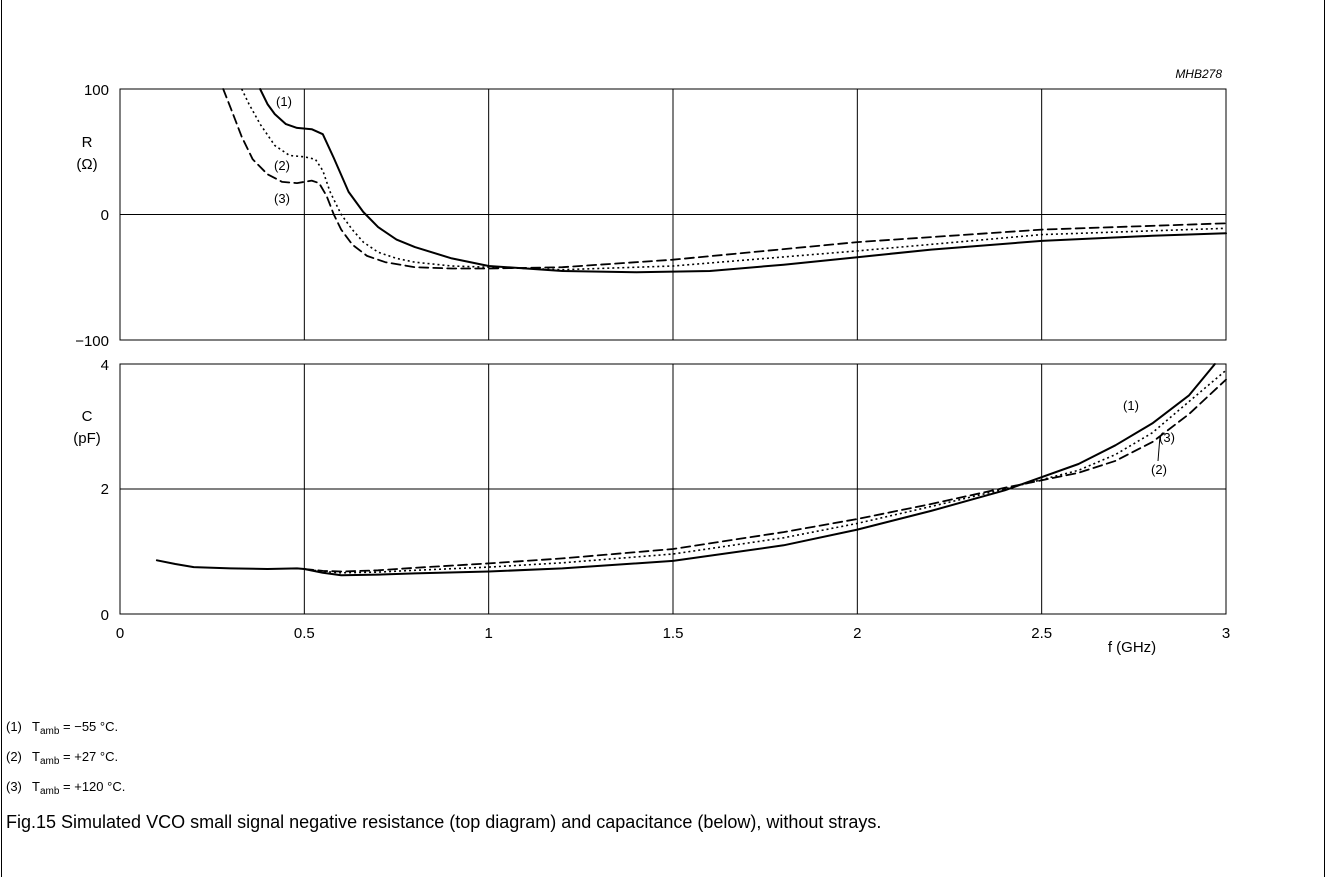 The height and width of the screenshot is (877, 1326). What do you see at coordinates (1167, 437) in the screenshot?
I see `c-label-3: (3)` at bounding box center [1167, 437].